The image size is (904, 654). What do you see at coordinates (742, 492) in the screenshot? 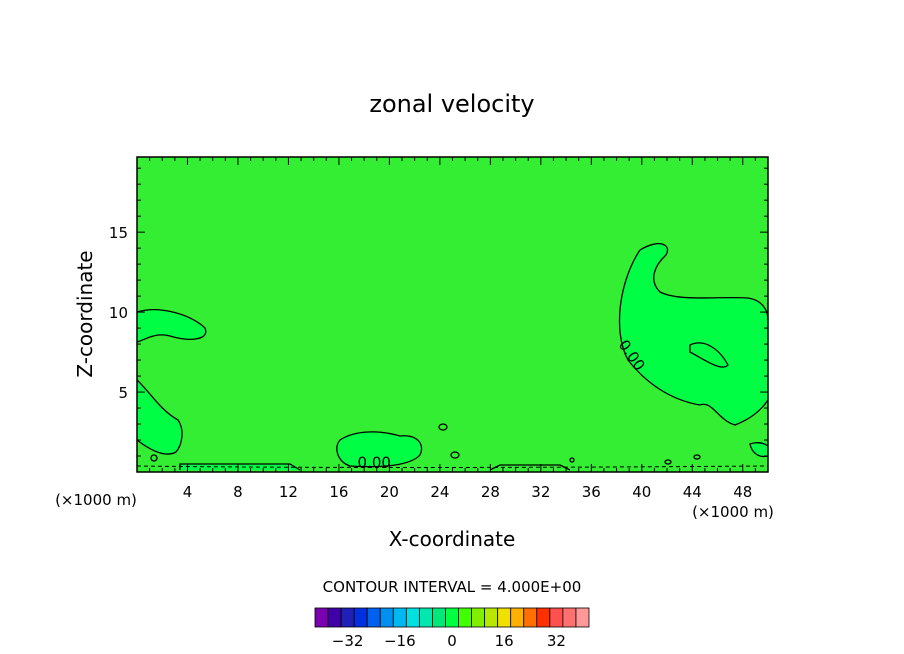
I see `x-tick-label: 48` at bounding box center [742, 492].